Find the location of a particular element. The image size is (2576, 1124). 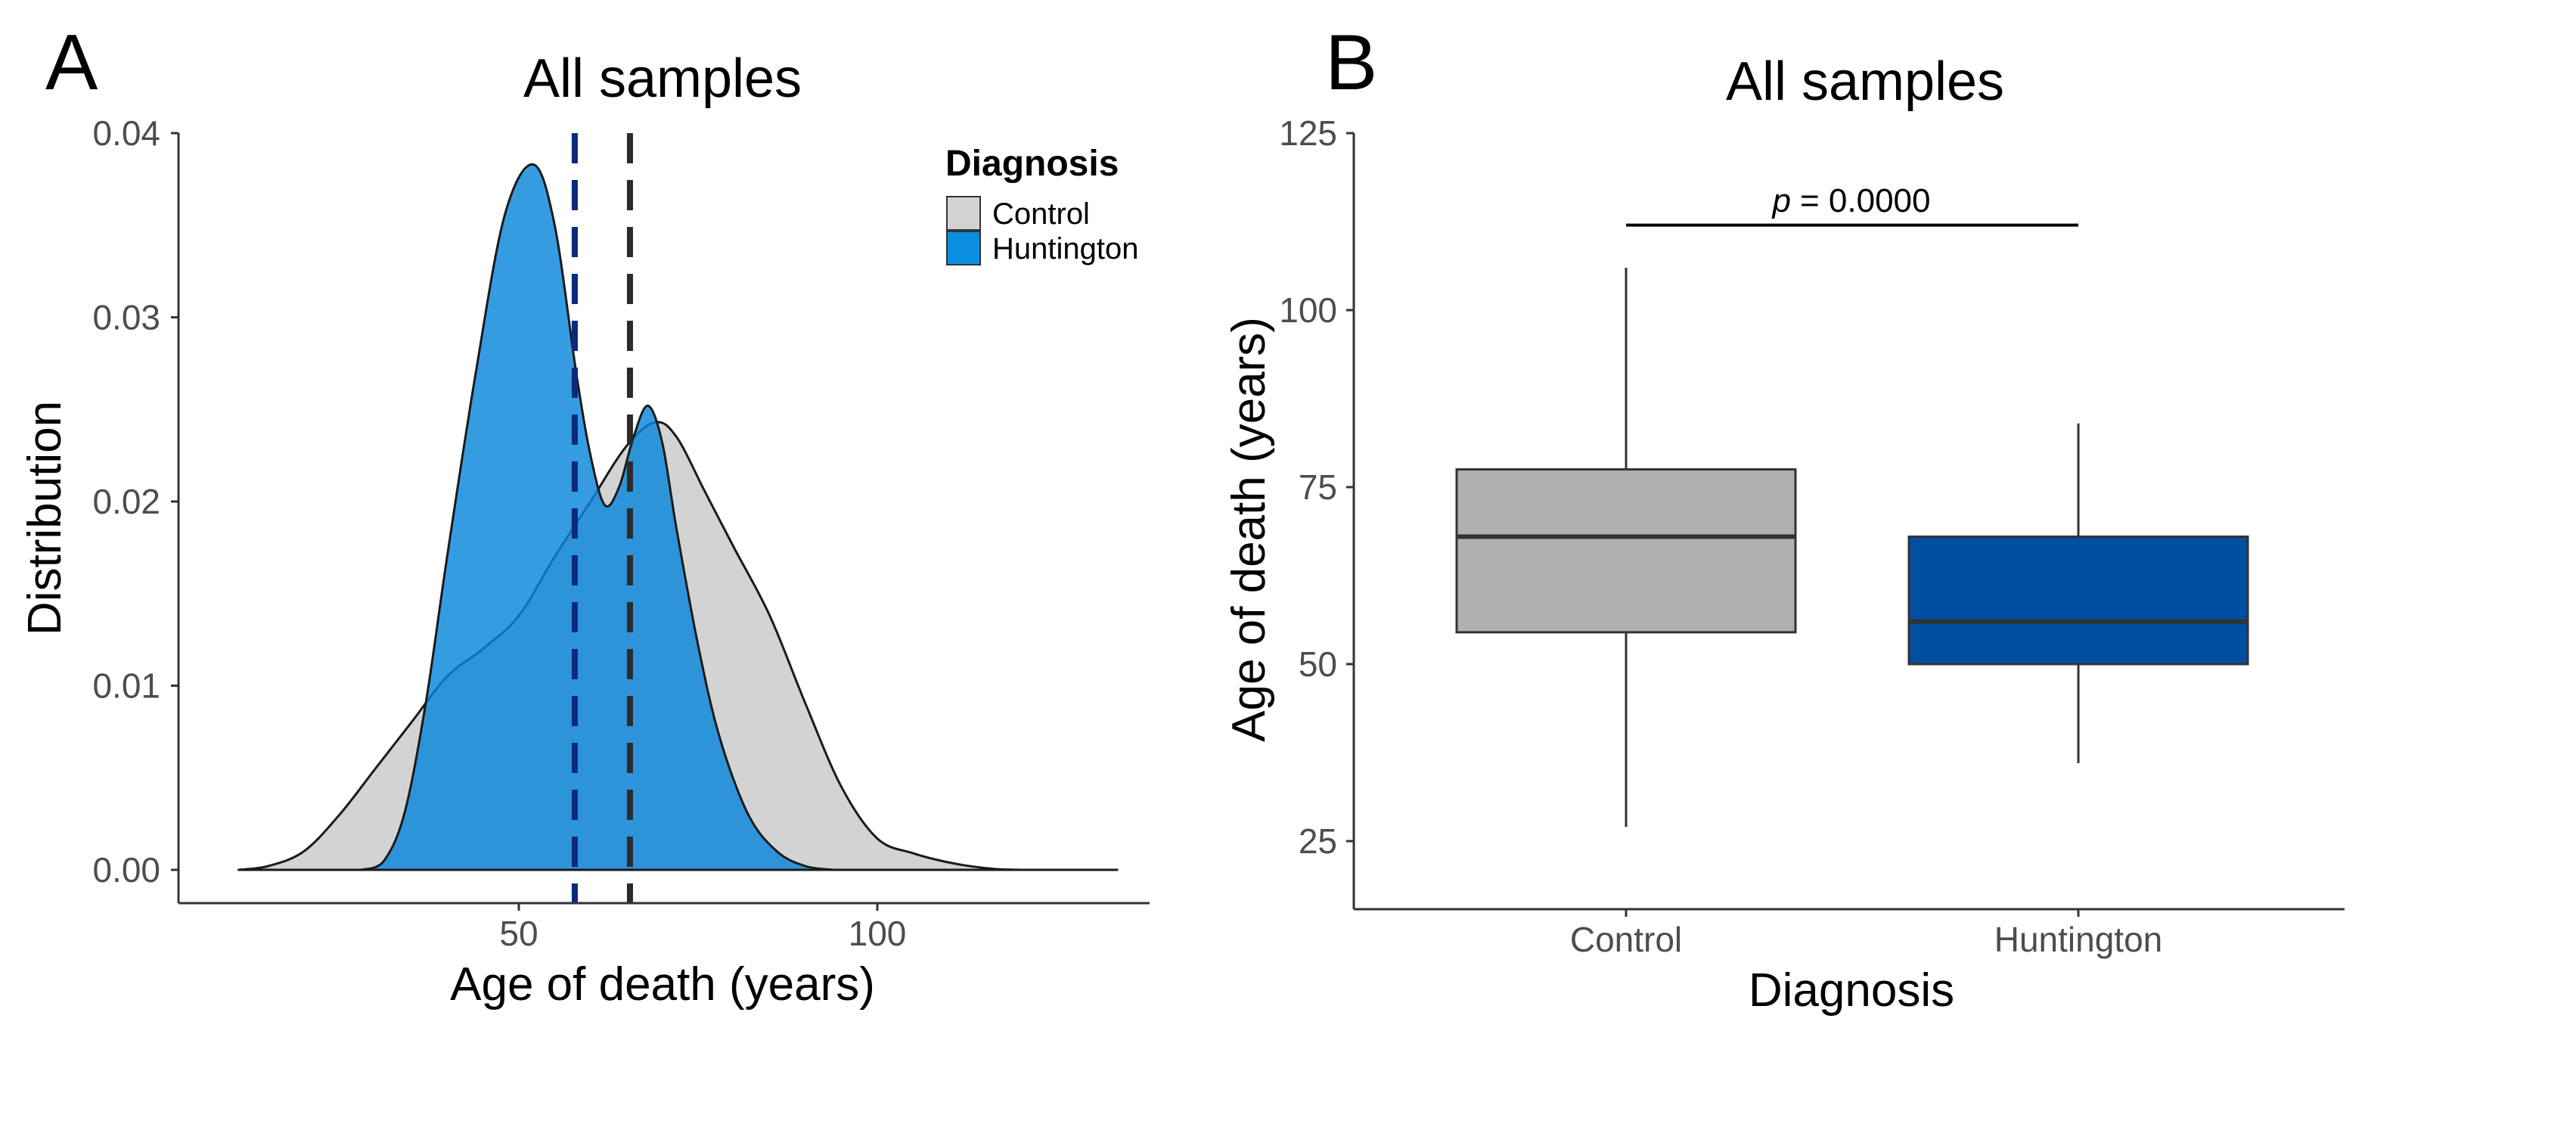

y-axis-label: Distribution is located at coordinates (45, 518).